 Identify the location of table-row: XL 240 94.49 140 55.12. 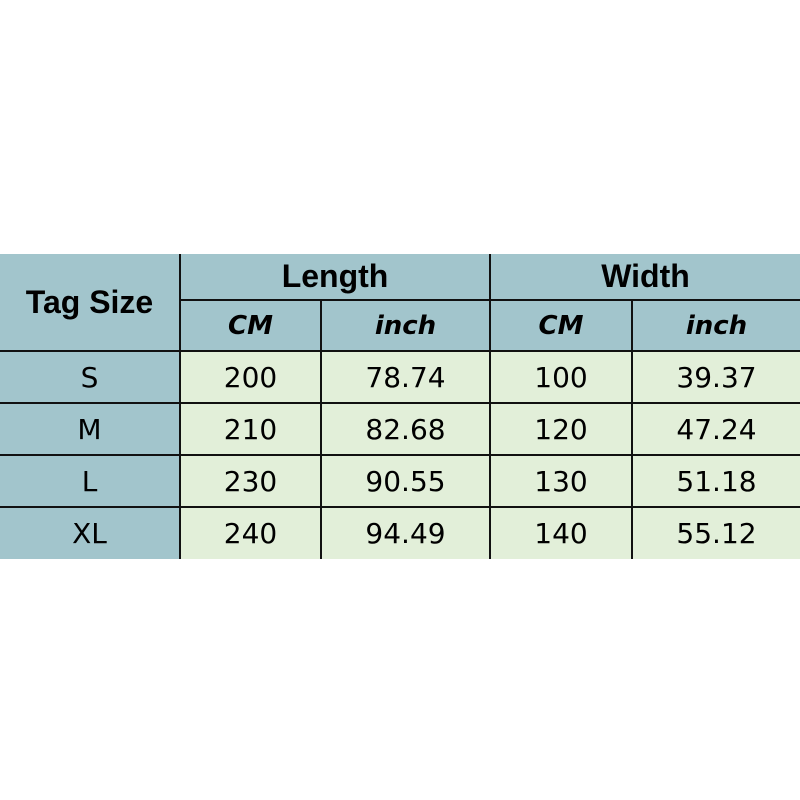
(400, 532).